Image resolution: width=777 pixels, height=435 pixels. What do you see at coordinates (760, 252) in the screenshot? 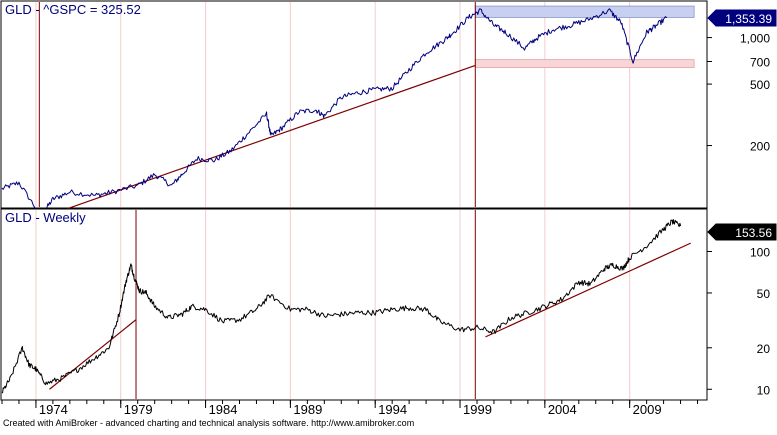
I see `y-tick-label: 100` at bounding box center [760, 252].